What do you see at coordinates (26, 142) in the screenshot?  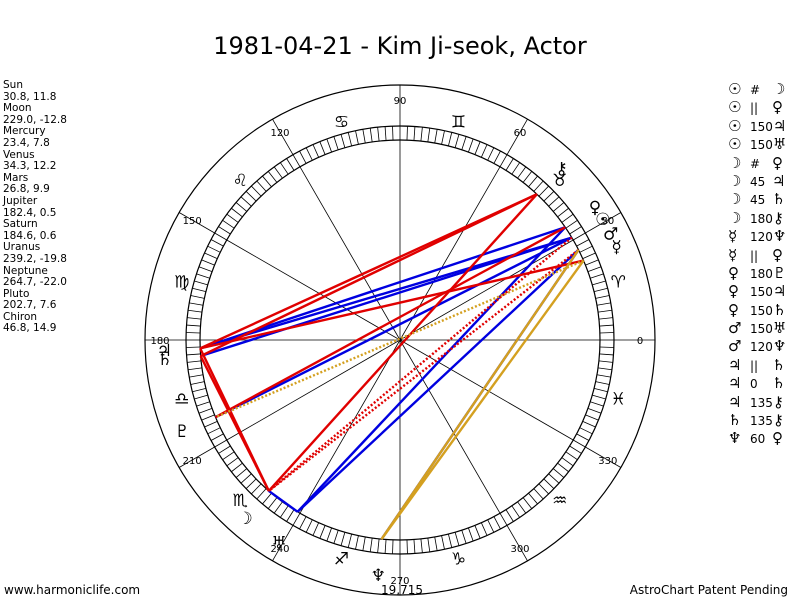 I see `position-value: 23.4, 7.8` at bounding box center [26, 142].